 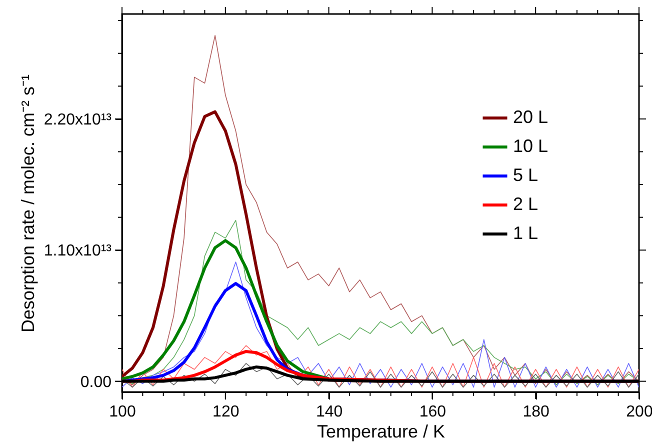 I want to click on legend-label: 20 L, so click(x=530, y=117).